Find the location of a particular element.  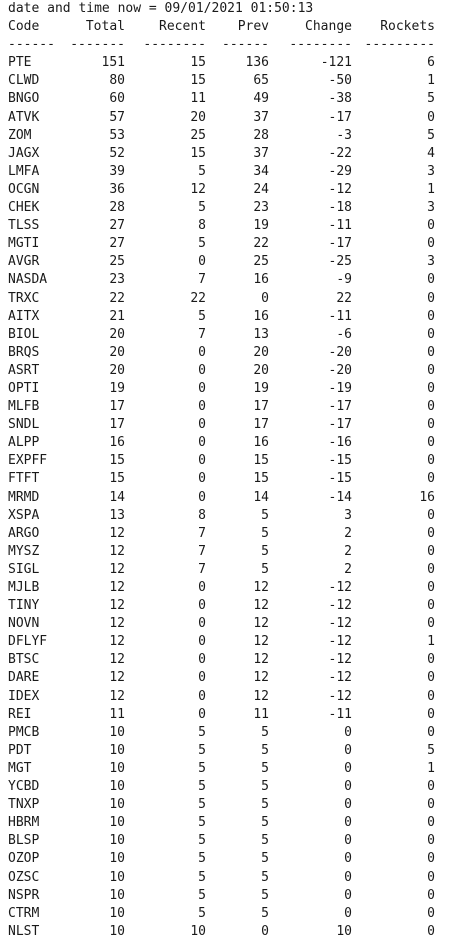

cell-change: -22 is located at coordinates (340, 153).